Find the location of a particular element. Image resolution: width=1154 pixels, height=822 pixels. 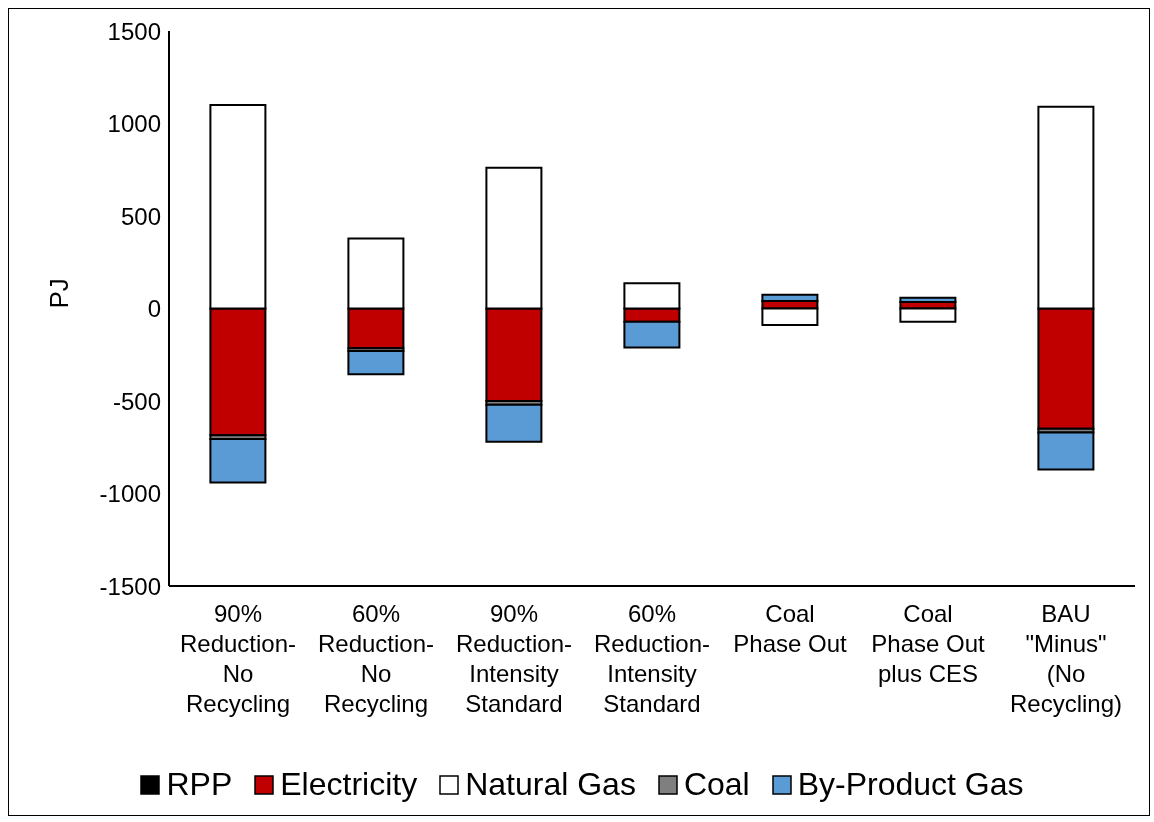

x-tick-label: 90% Reduction- Intensity Standard is located at coordinates (514, 658).